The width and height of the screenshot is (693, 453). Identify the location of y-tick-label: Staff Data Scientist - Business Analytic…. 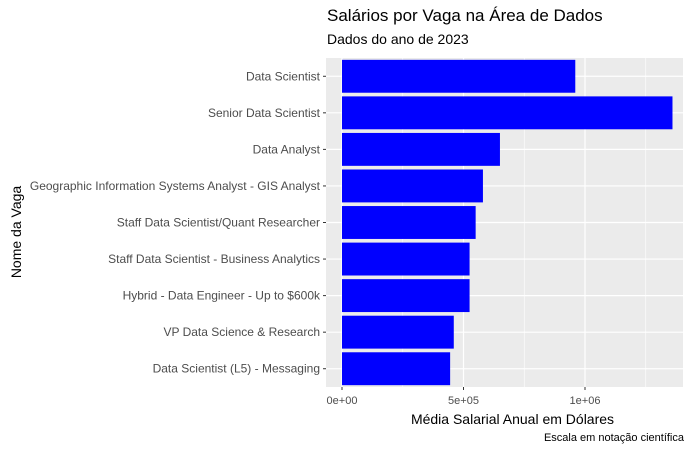
(214, 259).